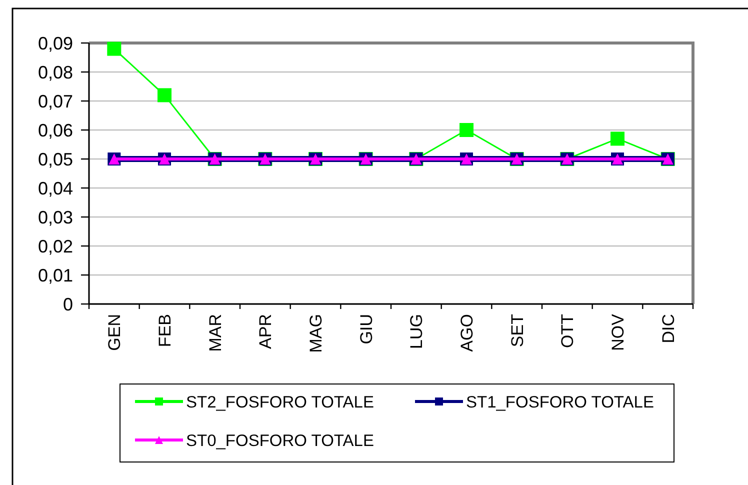 The image size is (748, 485). Describe the element at coordinates (55, 275) in the screenshot. I see `y-tick-label: 0,01` at that location.